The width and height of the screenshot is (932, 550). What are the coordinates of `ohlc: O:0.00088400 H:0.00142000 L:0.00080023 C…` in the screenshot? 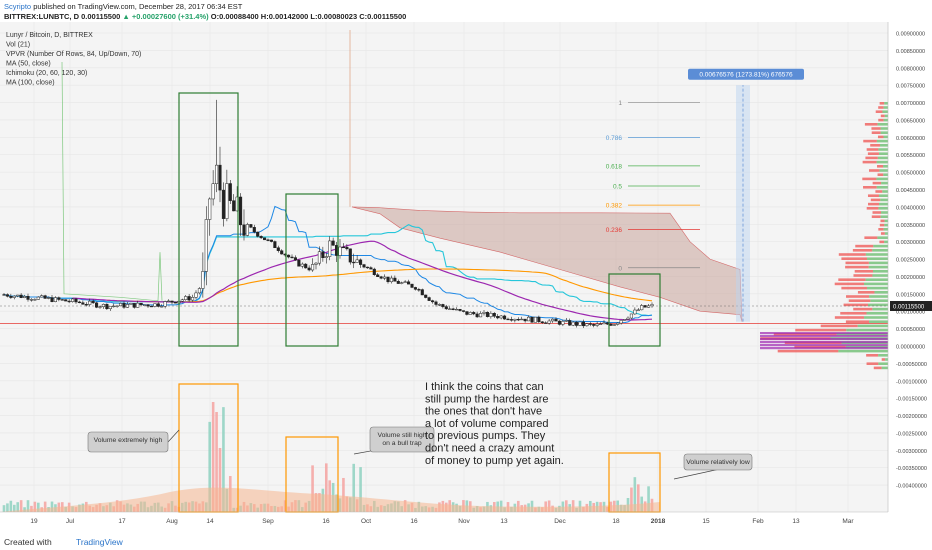 It's located at (308, 16).